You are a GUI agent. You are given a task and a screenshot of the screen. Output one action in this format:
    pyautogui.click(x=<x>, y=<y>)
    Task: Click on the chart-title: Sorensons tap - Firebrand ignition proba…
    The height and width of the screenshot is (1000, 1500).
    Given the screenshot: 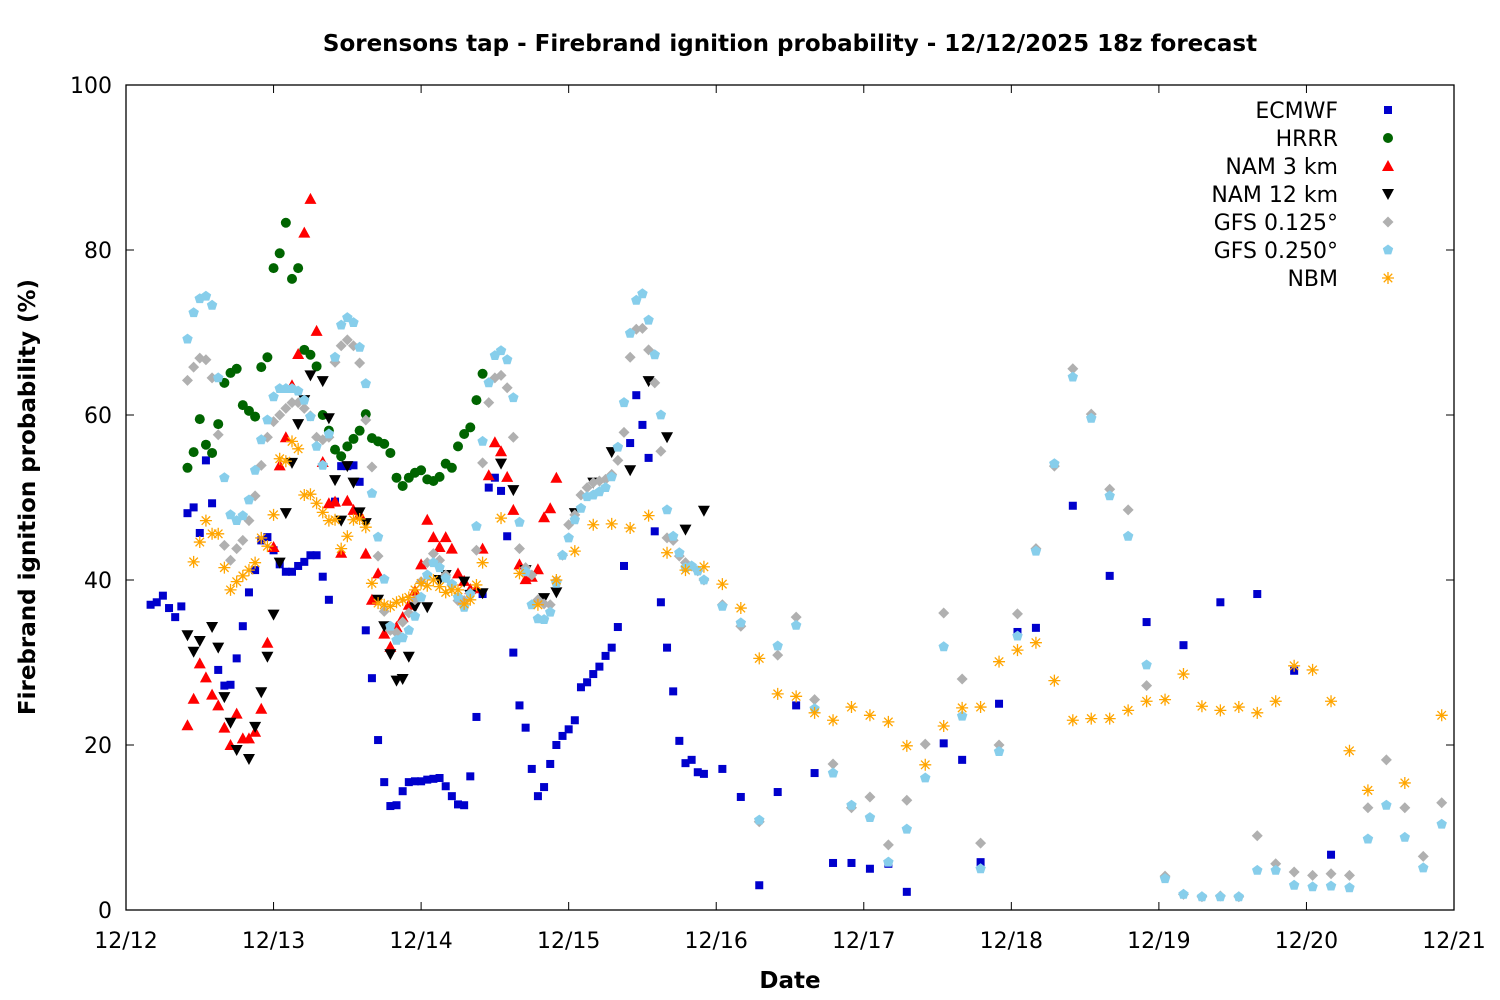 What is the action you would take?
    pyautogui.click(x=790, y=44)
    